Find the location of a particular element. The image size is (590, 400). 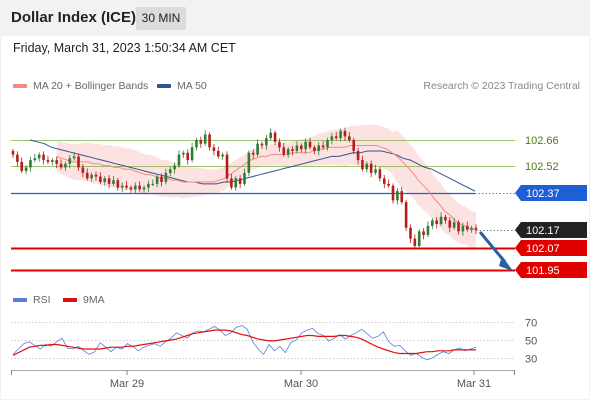

legend-9ma: 9MA is located at coordinates (84, 300).